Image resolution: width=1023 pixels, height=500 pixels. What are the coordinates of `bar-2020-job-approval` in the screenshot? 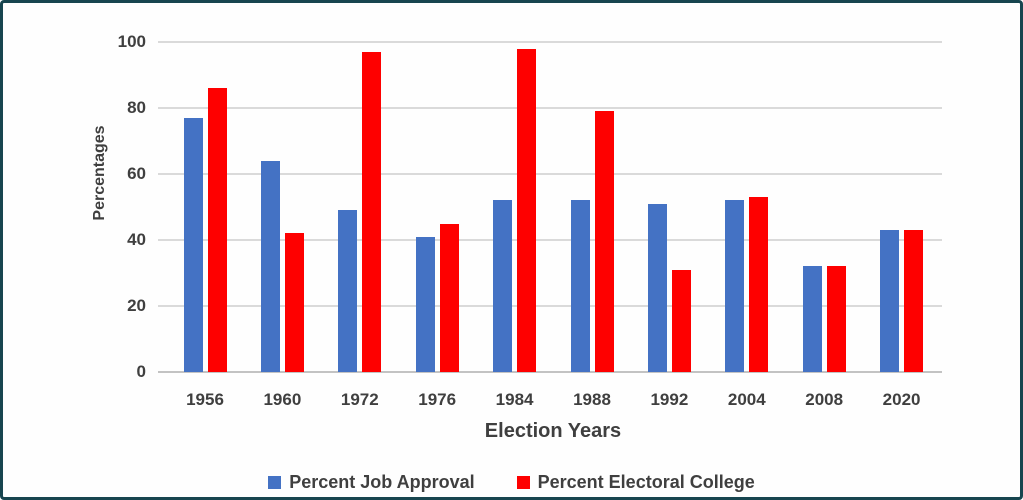 It's located at (890, 301).